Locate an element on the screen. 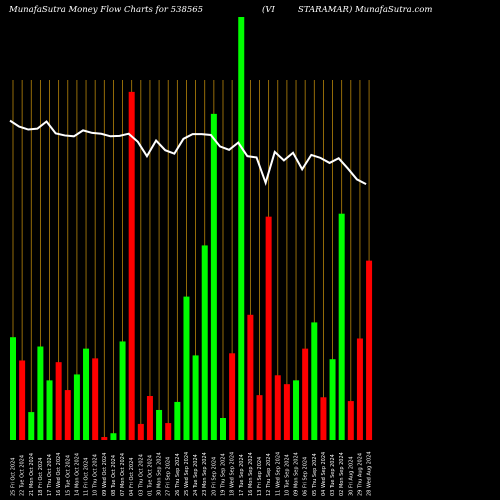 This screenshot has height=500, width=500. x-tick-label: 28 Wed Aug 2024 is located at coordinates (370, 473).